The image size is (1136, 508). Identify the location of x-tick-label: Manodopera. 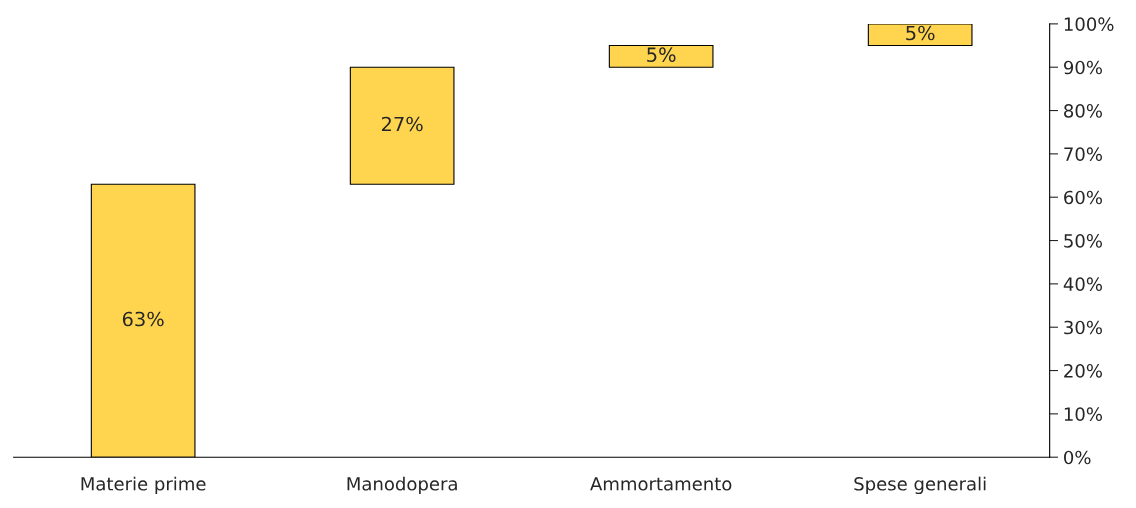
(402, 485).